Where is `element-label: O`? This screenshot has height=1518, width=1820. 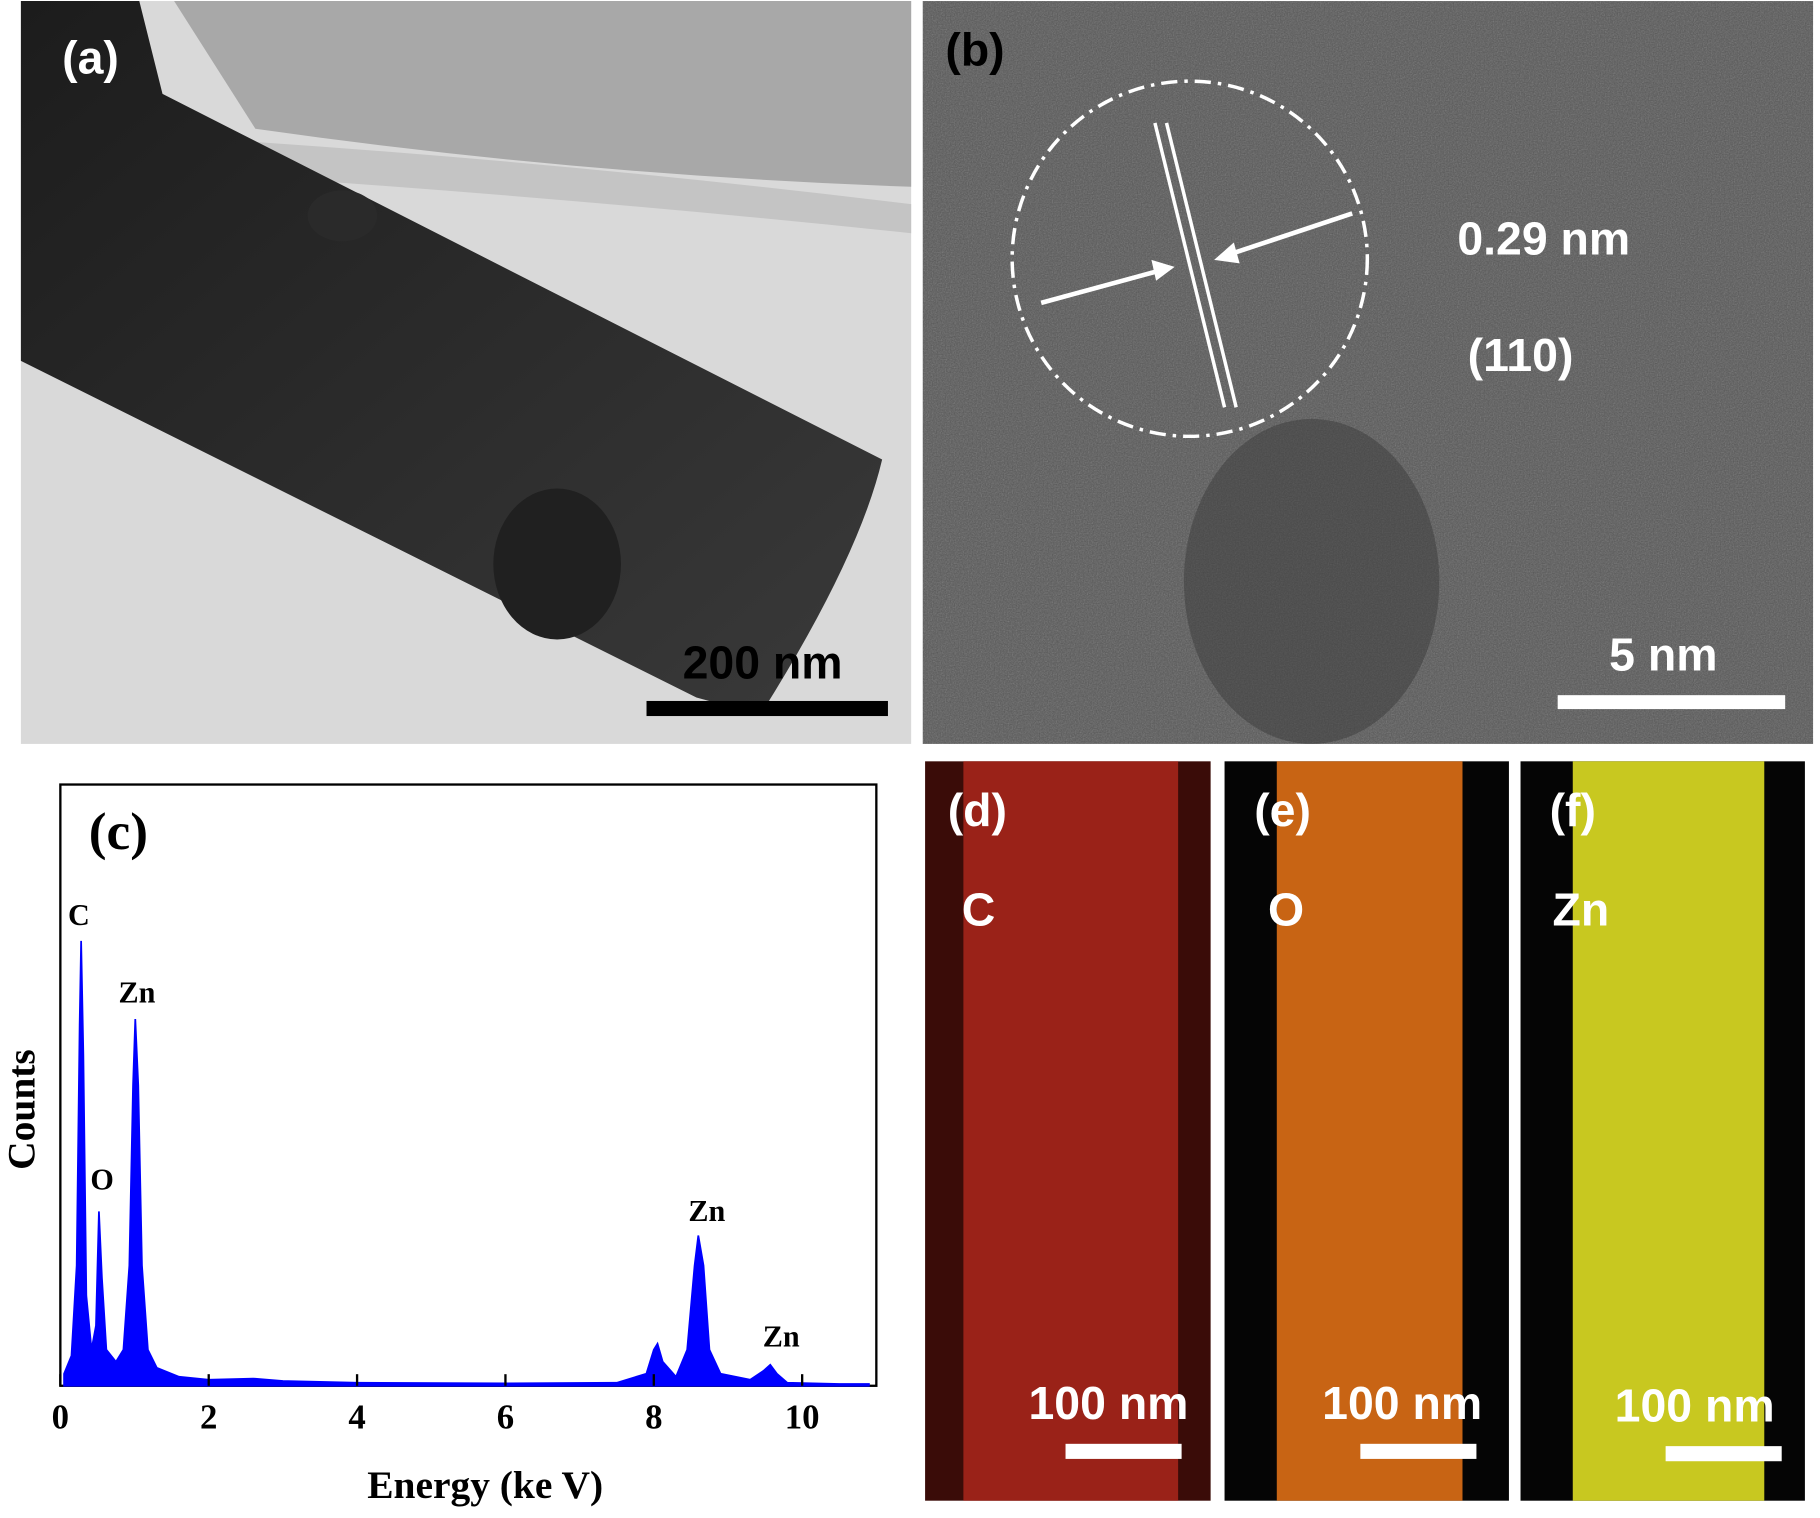
element-label: O is located at coordinates (1286, 910).